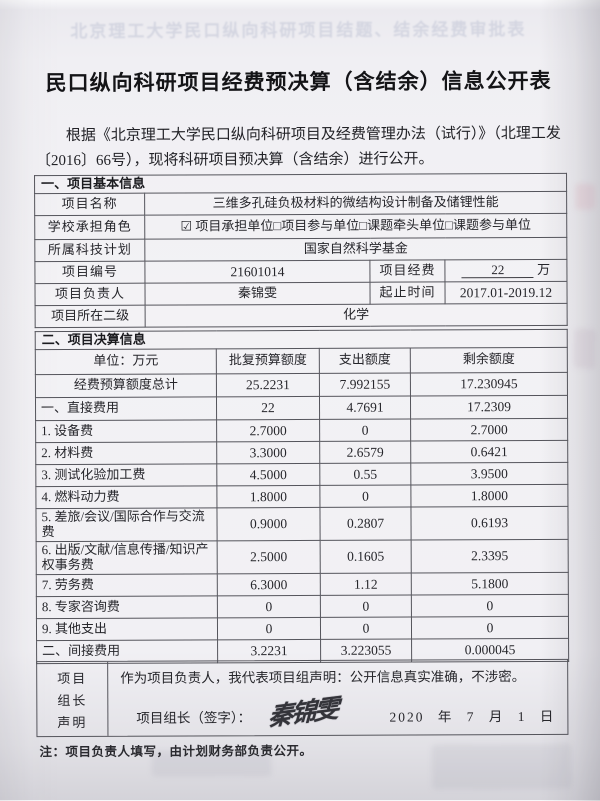 This screenshot has width=600, height=801. I want to click on spent-cell: 4.7691, so click(365, 407).